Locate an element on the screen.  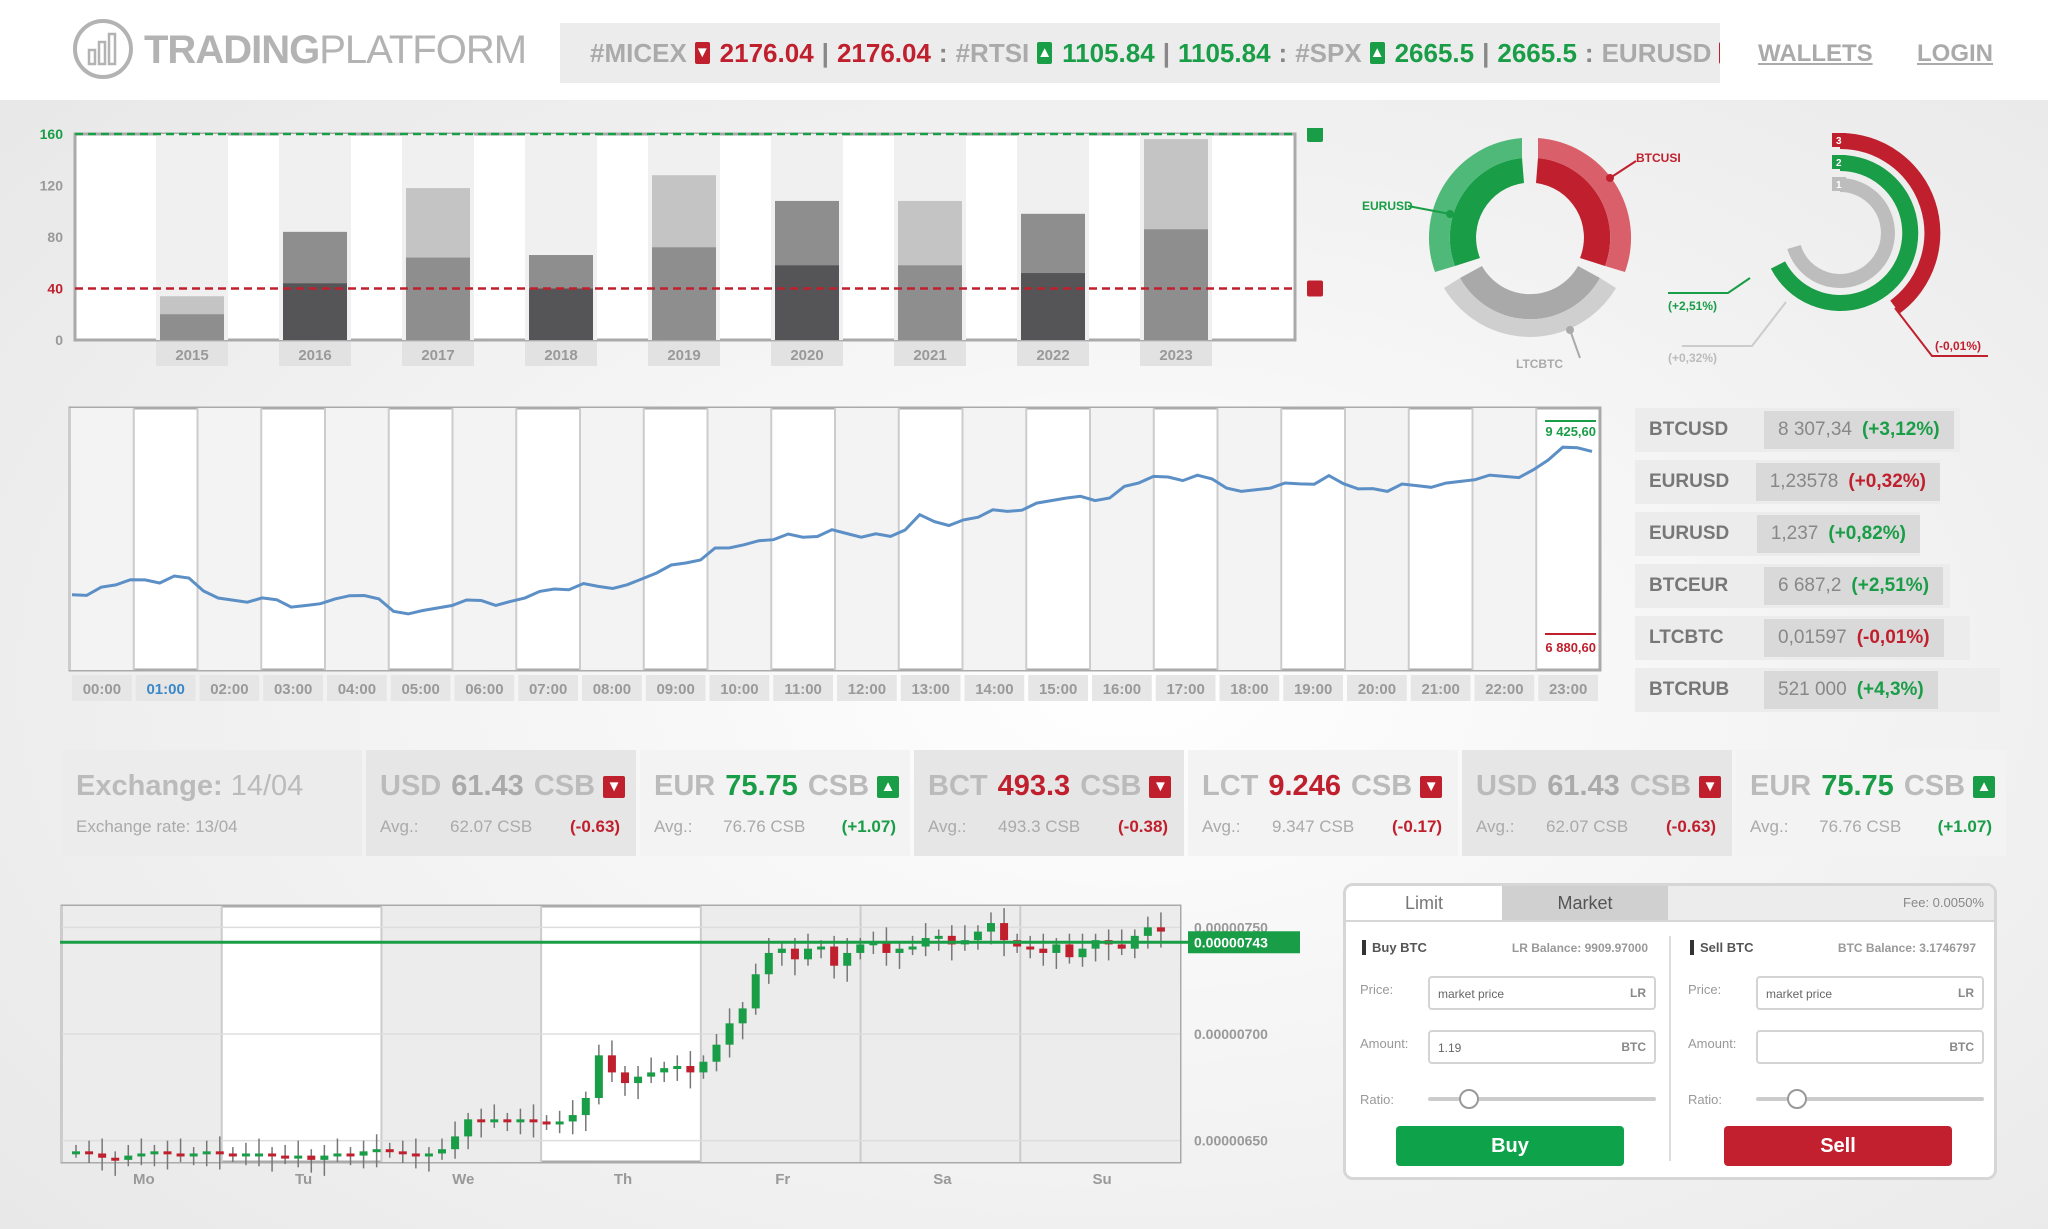
x-tick-label: 22:00 is located at coordinates (1504, 689).